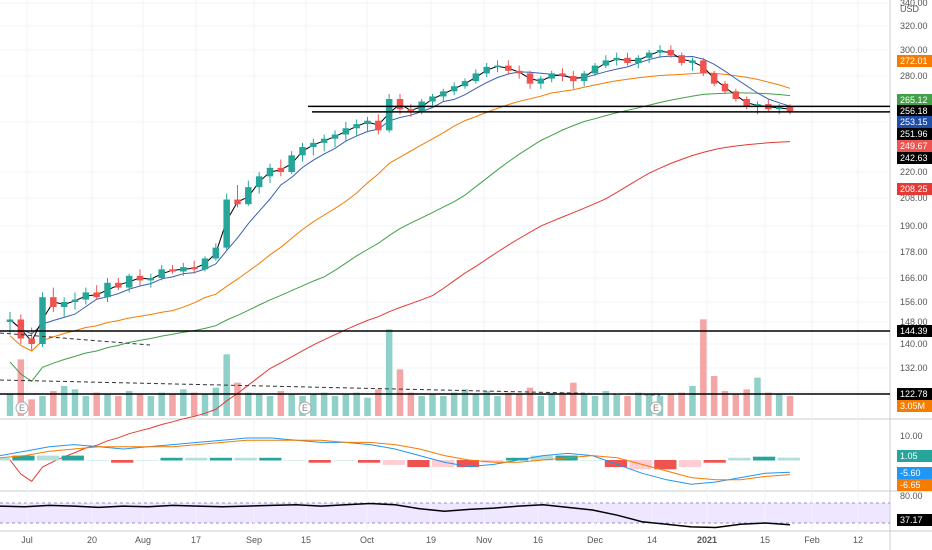  What do you see at coordinates (707, 540) in the screenshot?
I see `time-tick-label: 2021` at bounding box center [707, 540].